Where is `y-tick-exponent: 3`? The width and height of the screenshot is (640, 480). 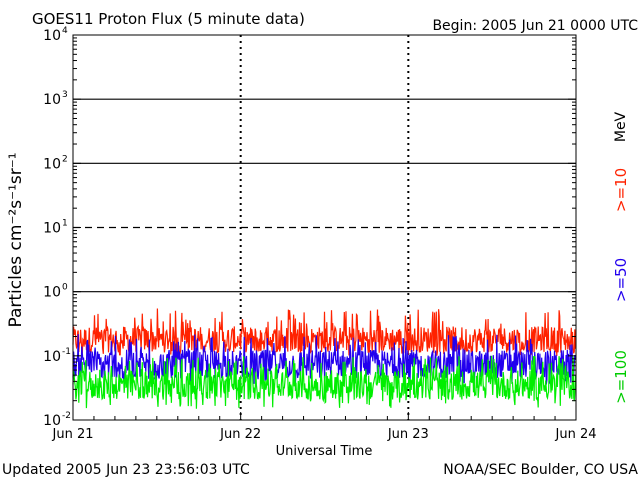
y-tick-exponent: 3 is located at coordinates (65, 95).